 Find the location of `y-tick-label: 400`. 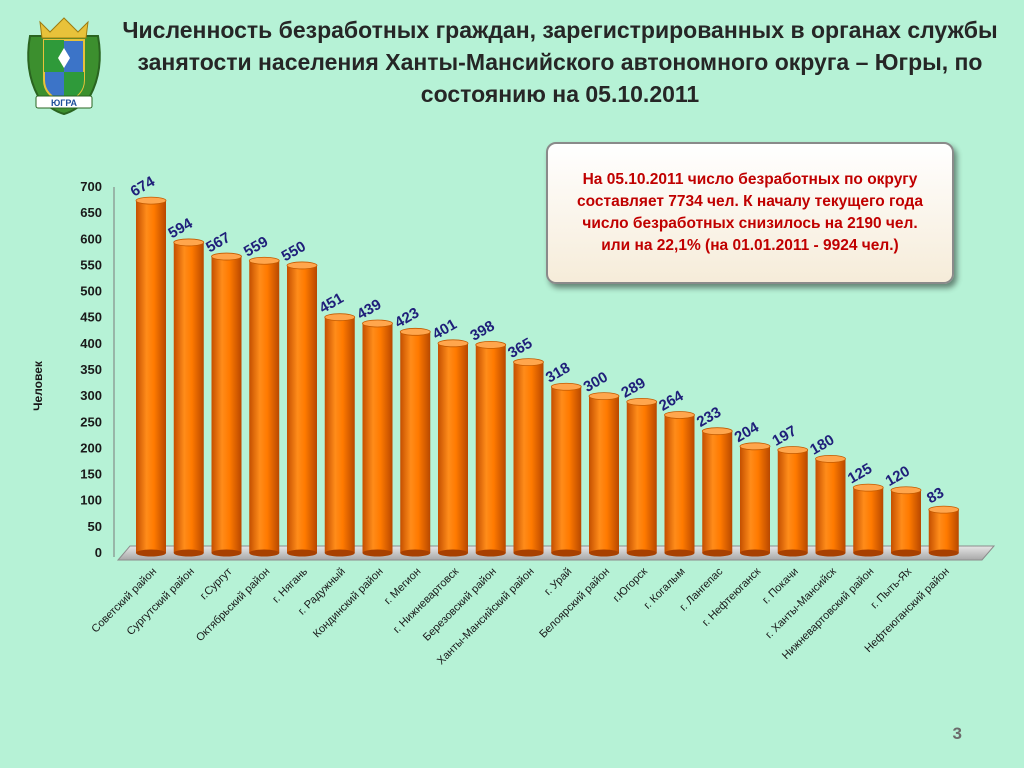

y-tick-label: 400 is located at coordinates (91, 343).